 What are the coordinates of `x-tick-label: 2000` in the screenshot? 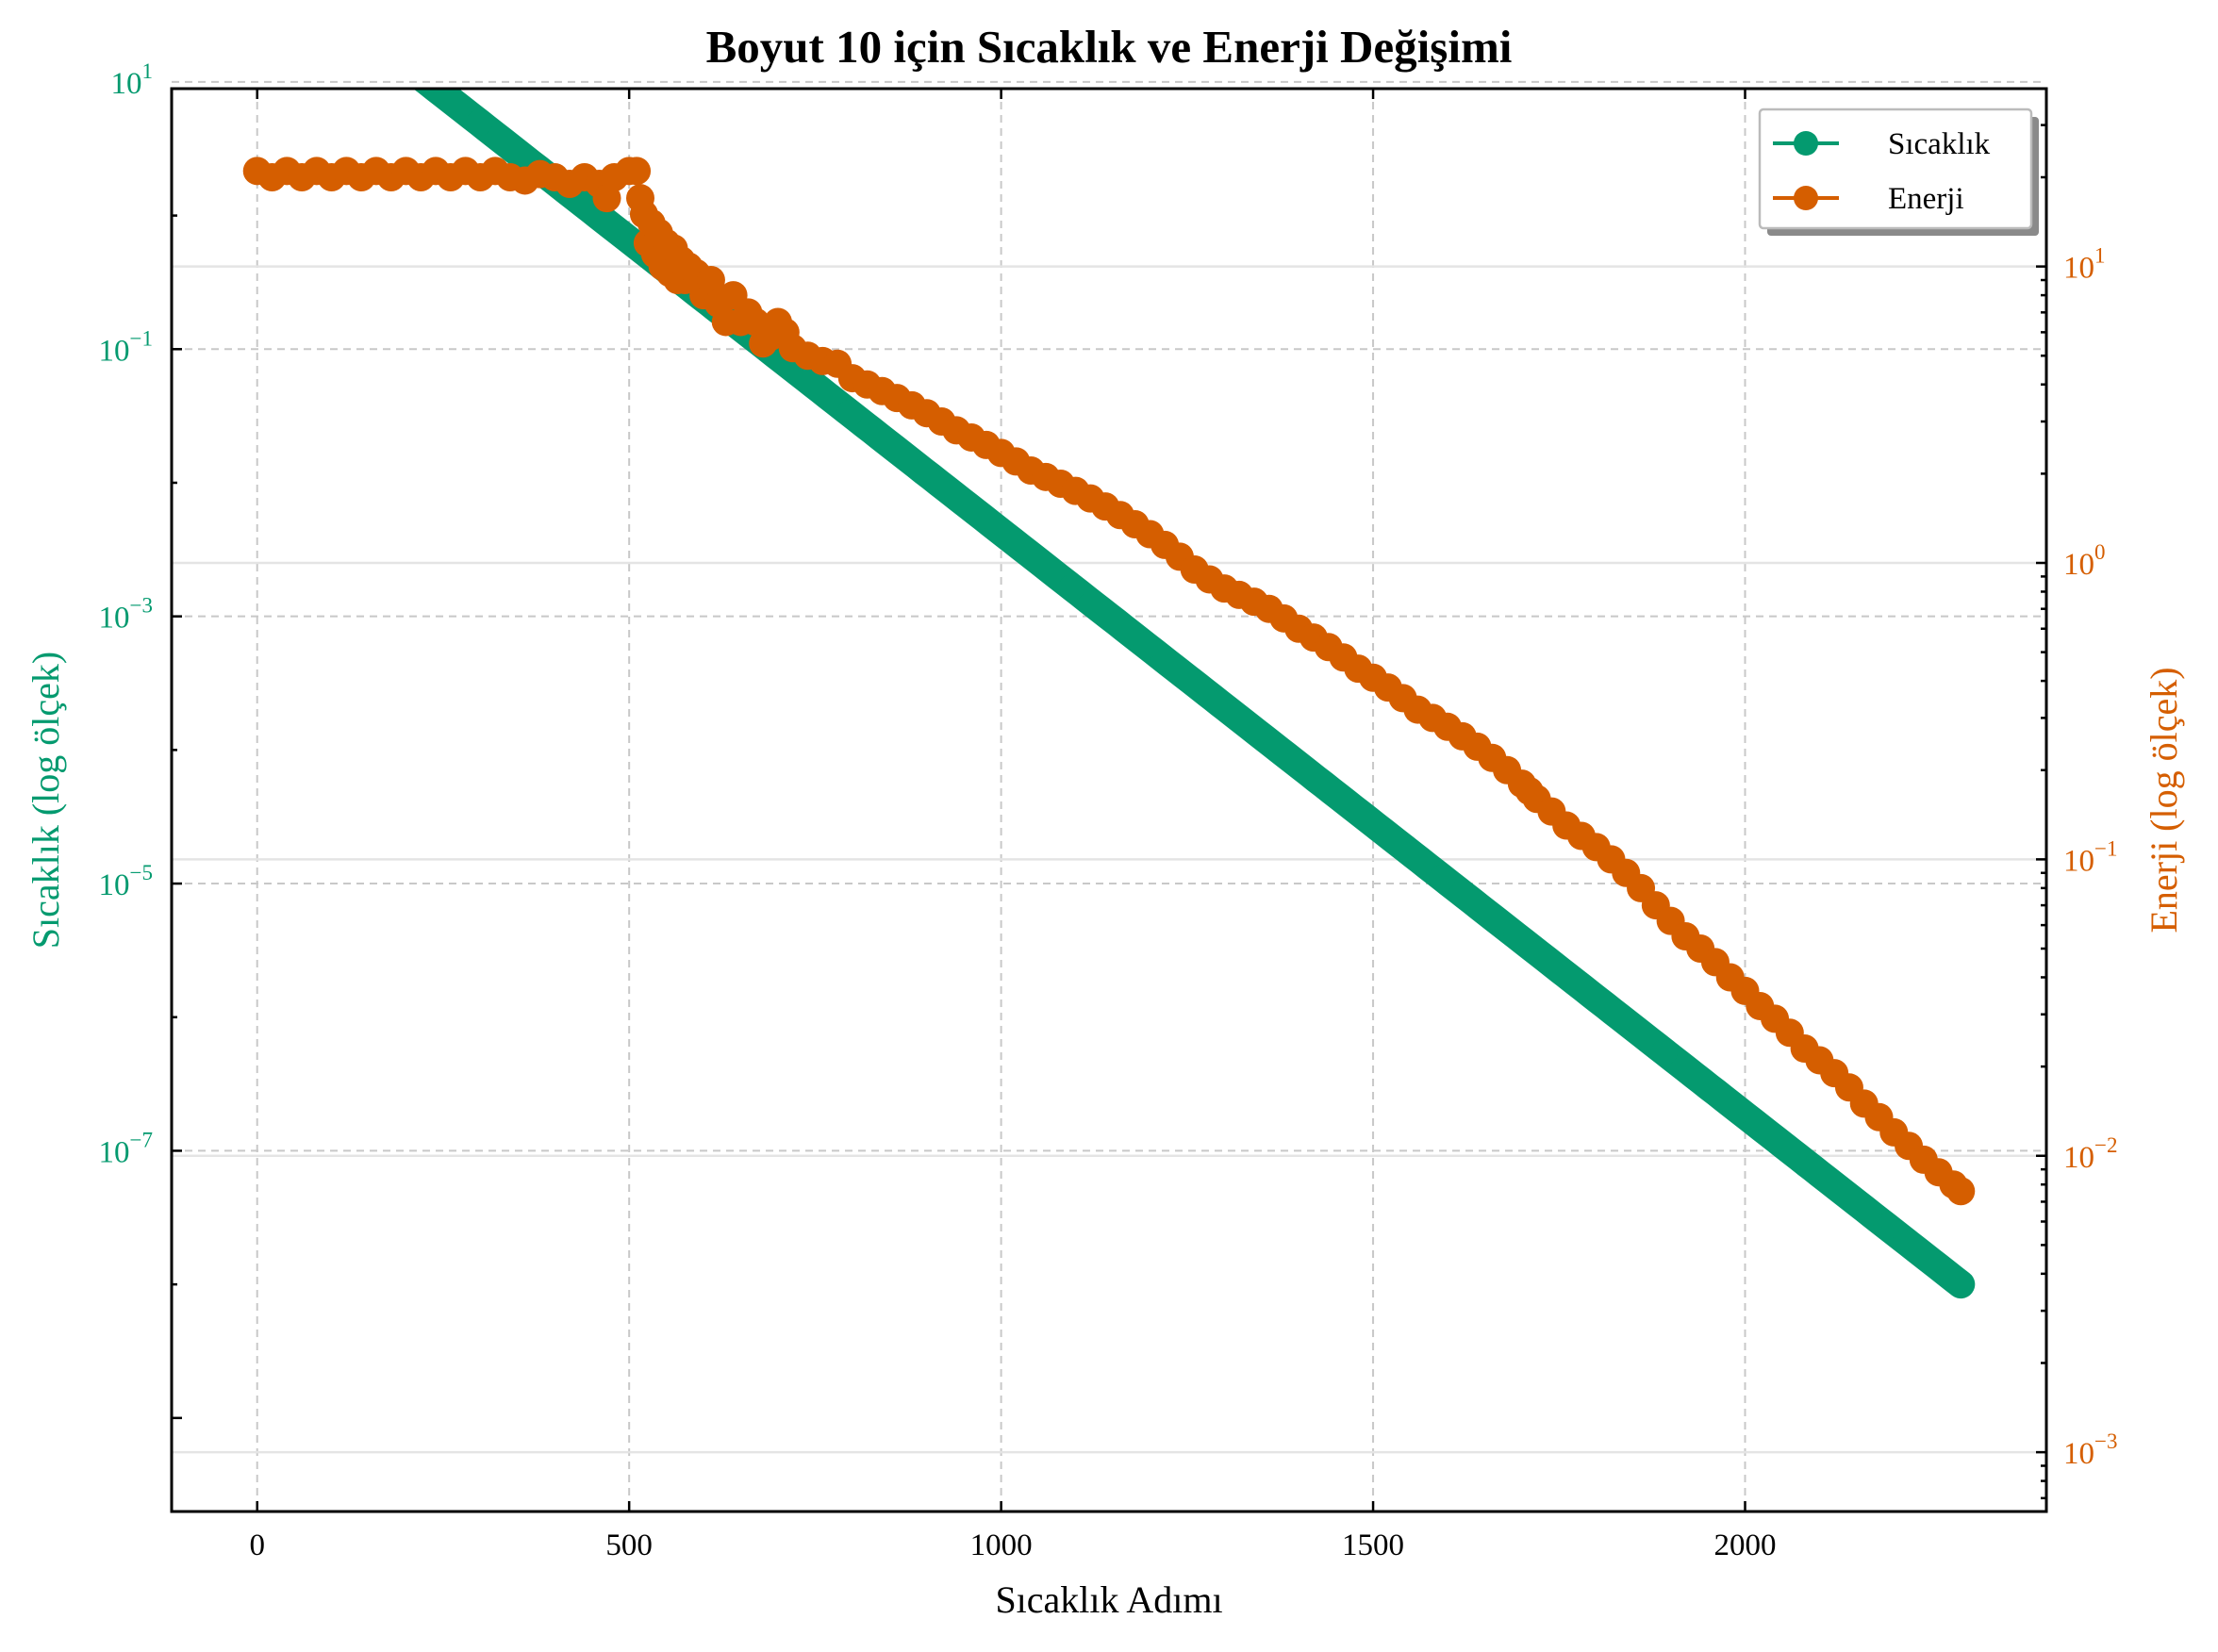 It's located at (1745, 1545).